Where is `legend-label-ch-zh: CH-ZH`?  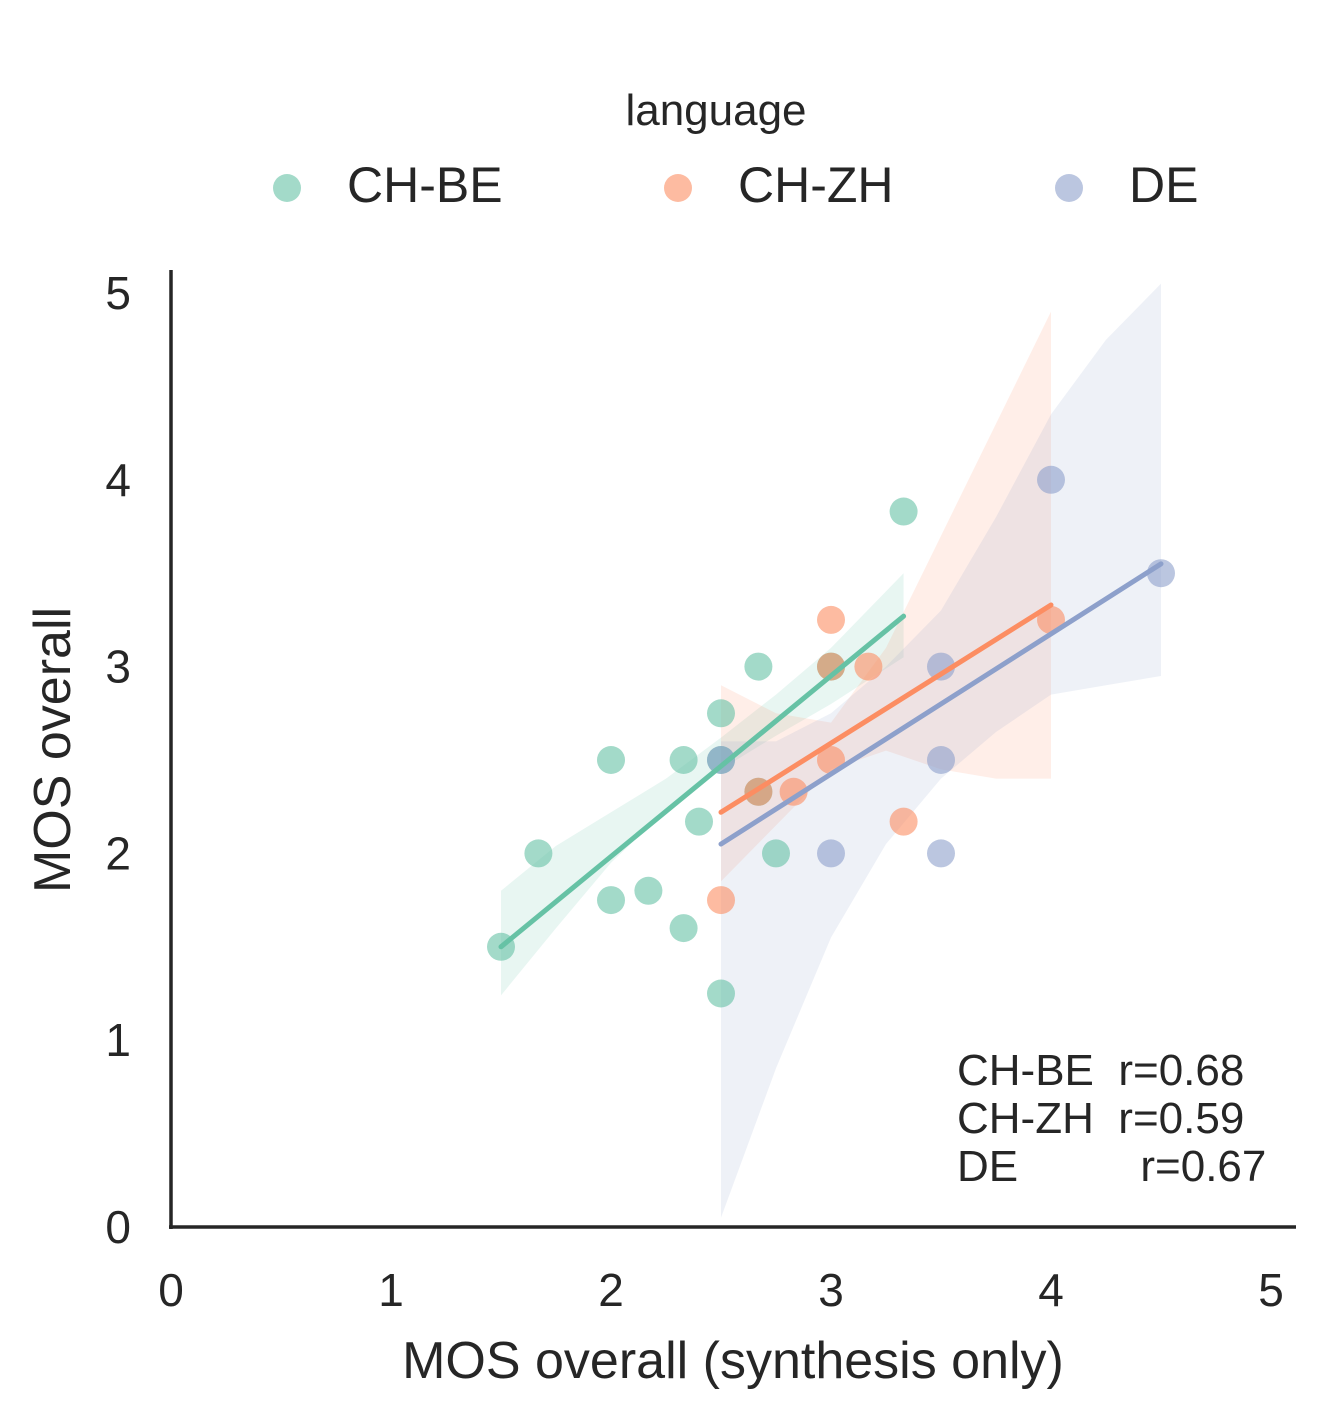
legend-label-ch-zh: CH-ZH is located at coordinates (816, 185).